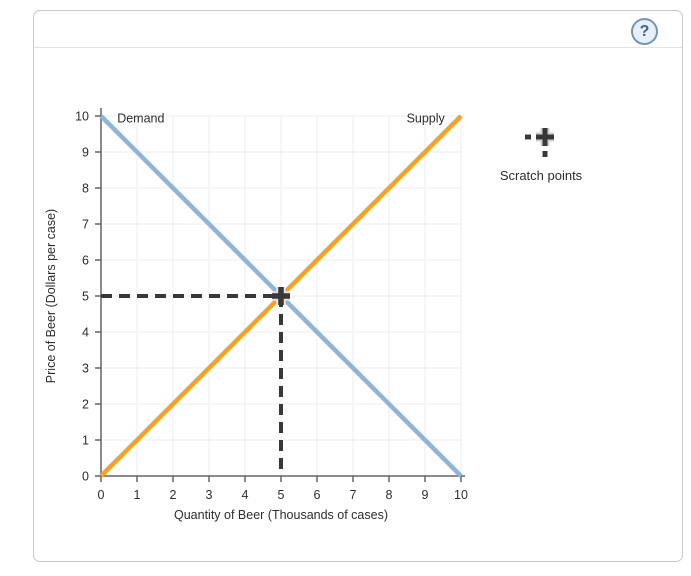 This screenshot has height=576, width=691. I want to click on y-tick-label: 6, so click(85, 261).